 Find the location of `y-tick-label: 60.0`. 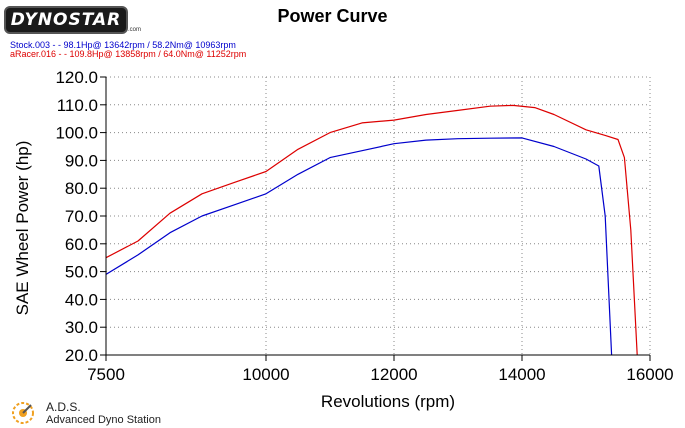

y-tick-label: 60.0 is located at coordinates (81, 244).